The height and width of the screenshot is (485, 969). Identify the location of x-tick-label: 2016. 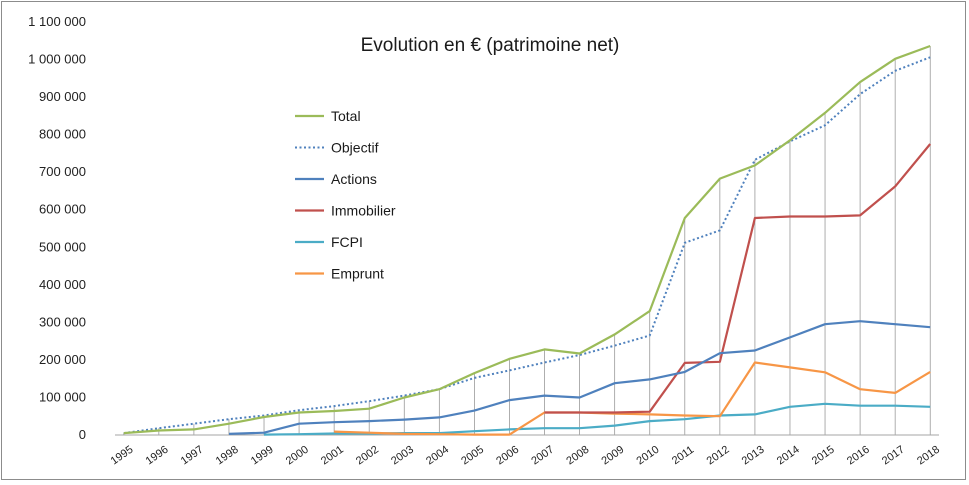
(858, 456).